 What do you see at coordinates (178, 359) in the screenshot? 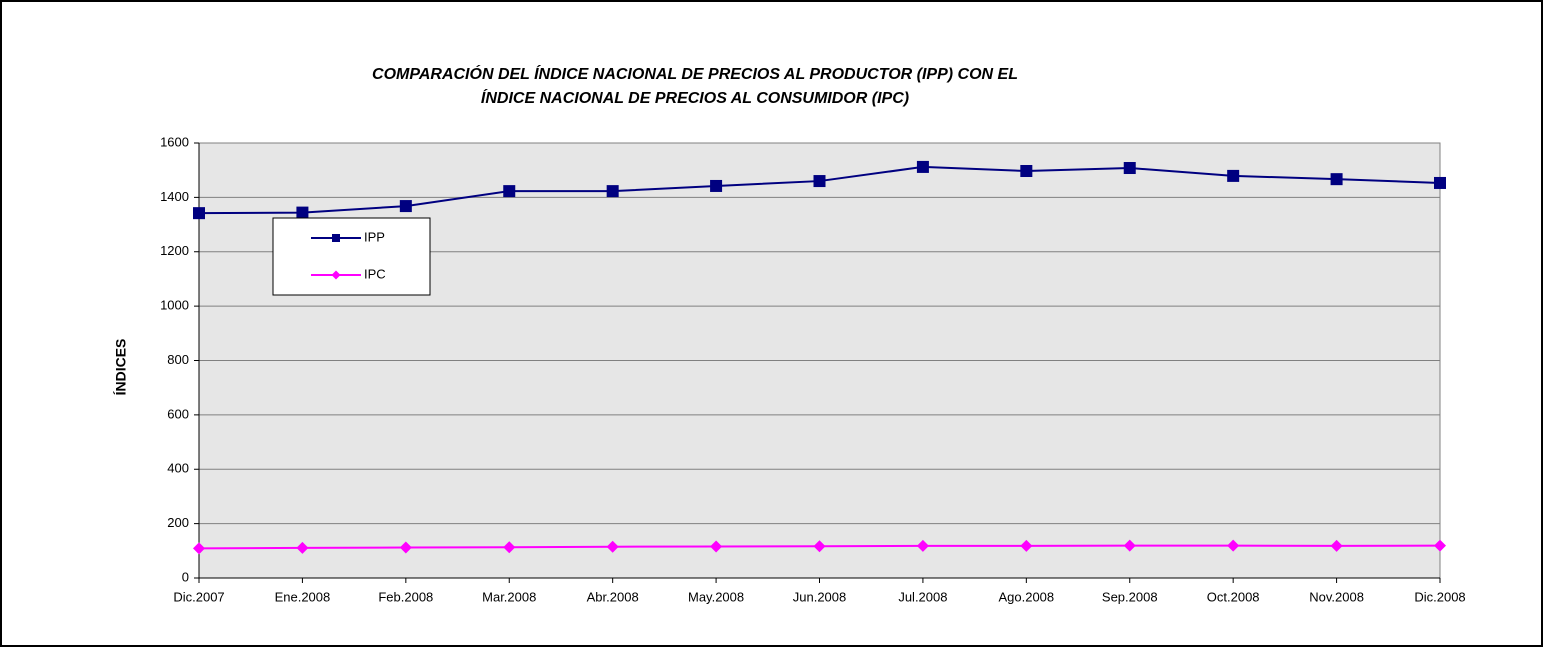
I see `y-tick-label: 800` at bounding box center [178, 359].